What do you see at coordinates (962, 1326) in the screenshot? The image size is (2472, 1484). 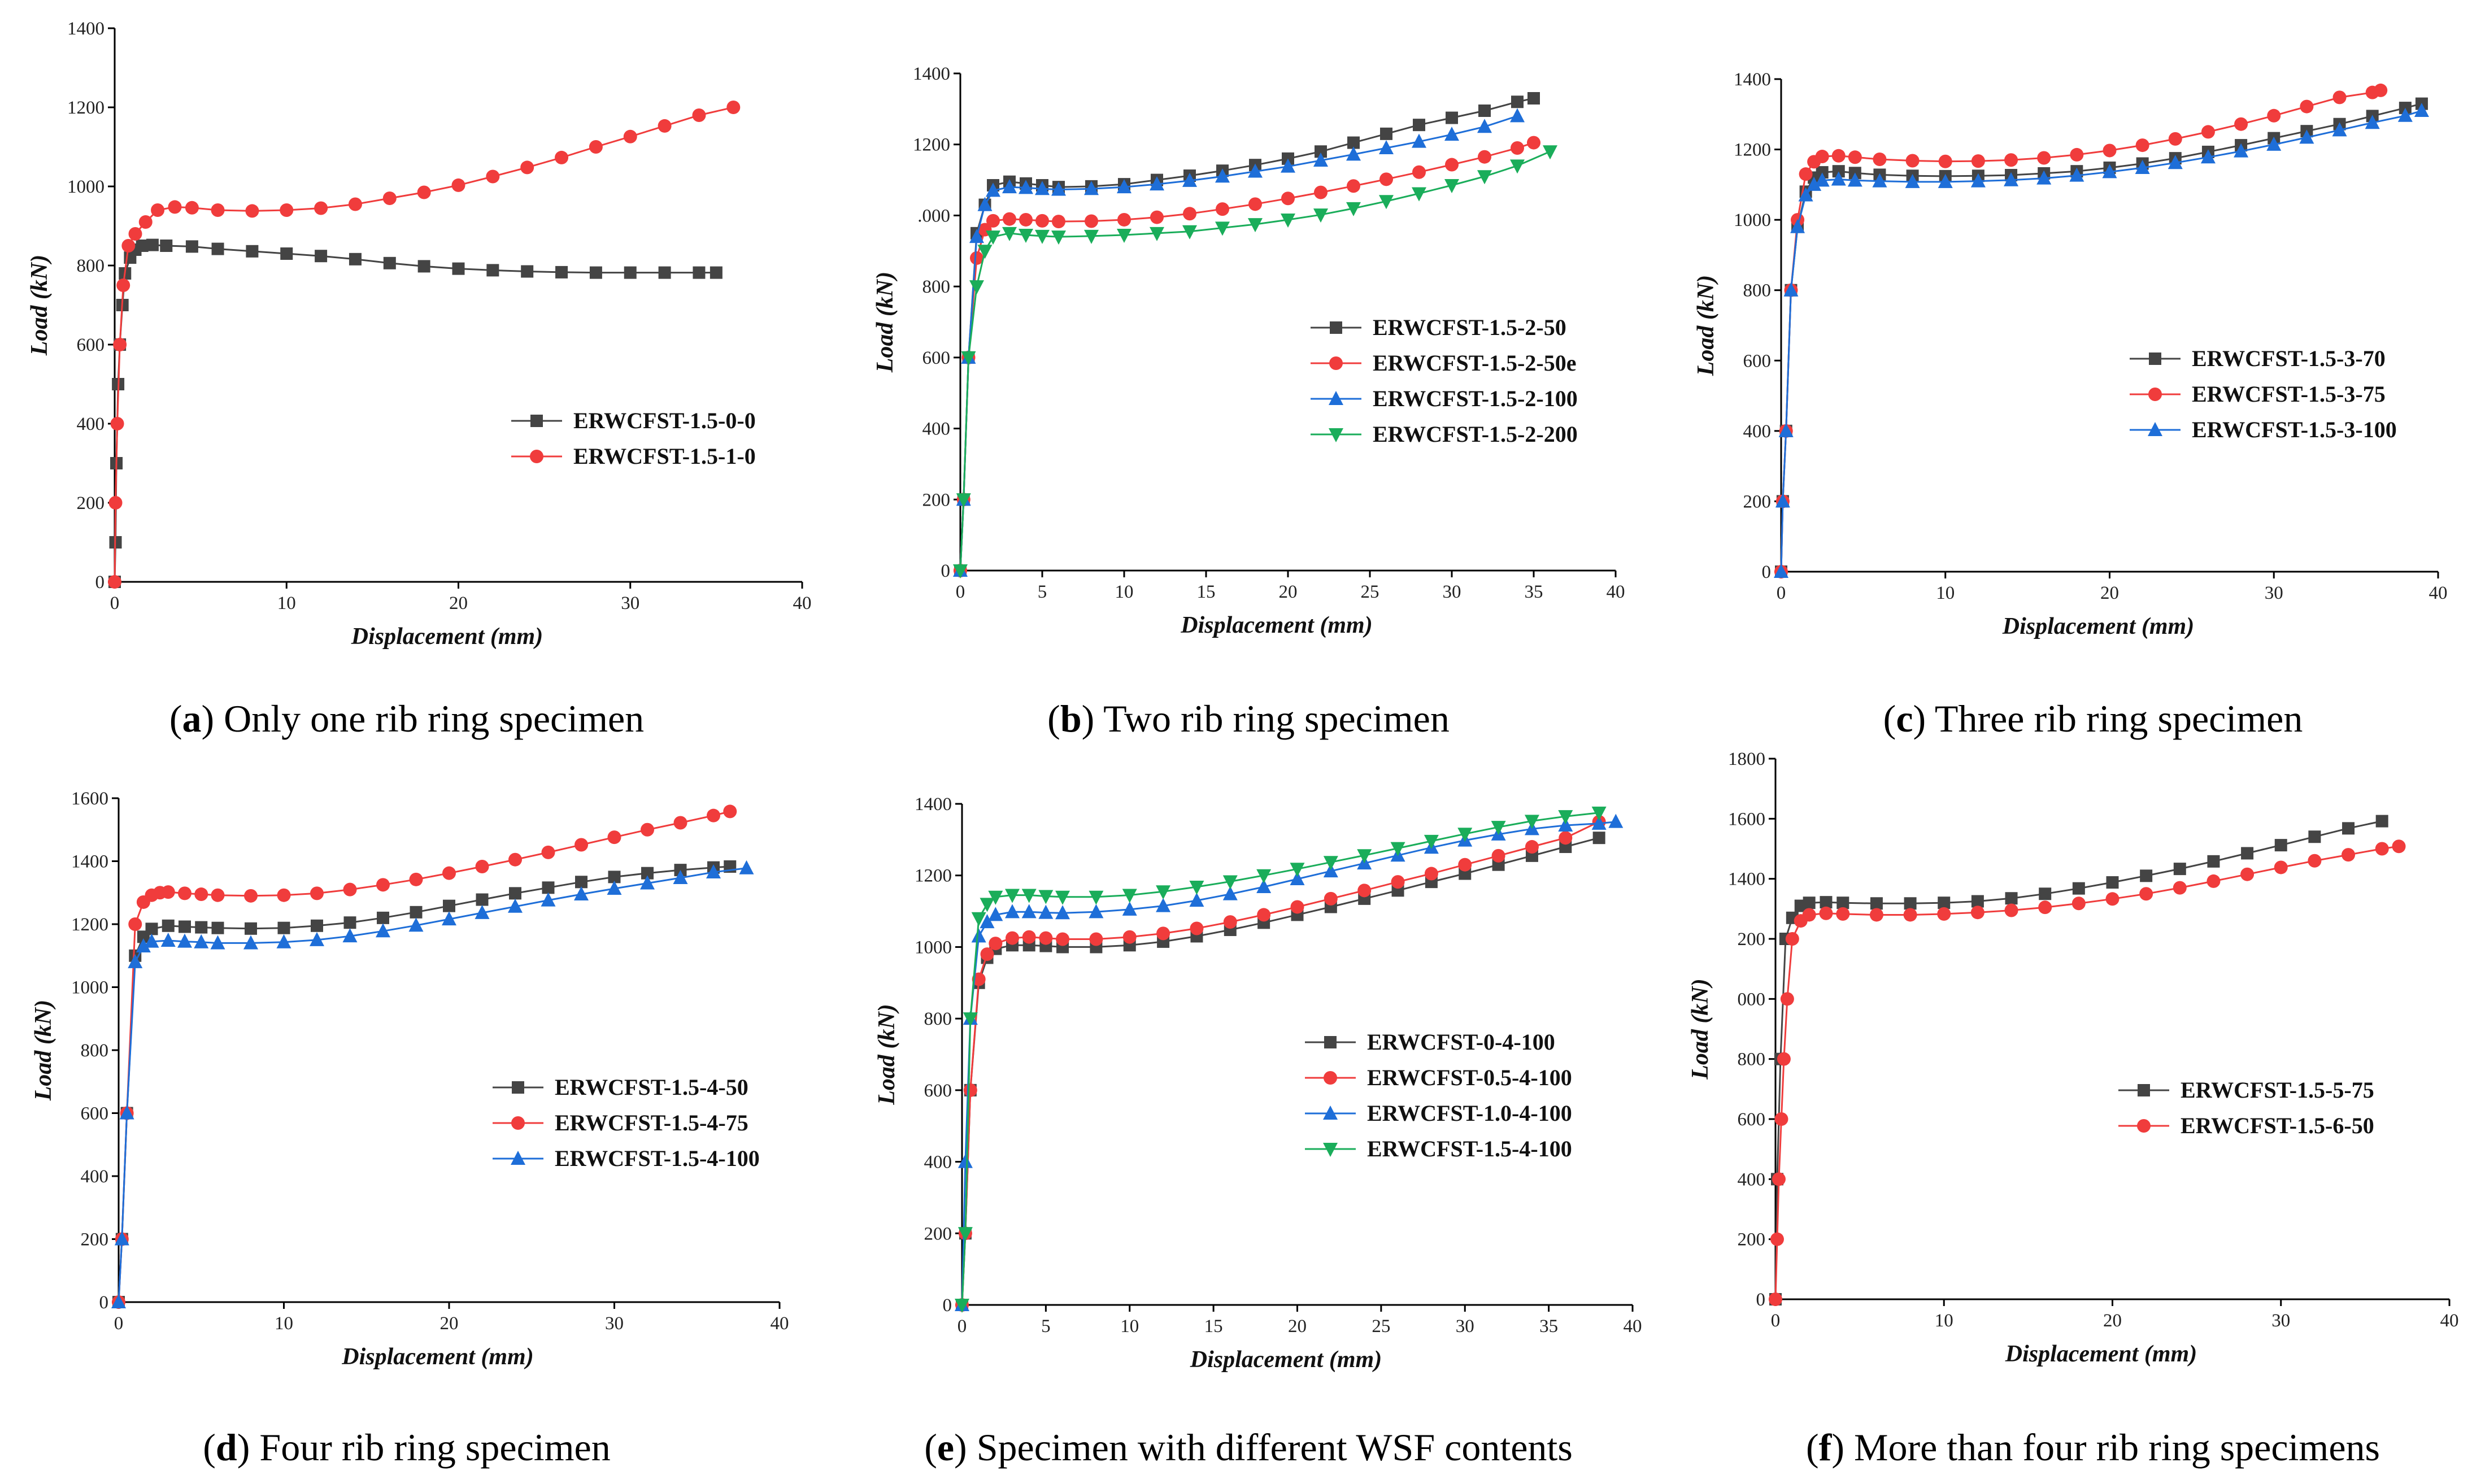 I see `x-tick-label: 0` at bounding box center [962, 1326].